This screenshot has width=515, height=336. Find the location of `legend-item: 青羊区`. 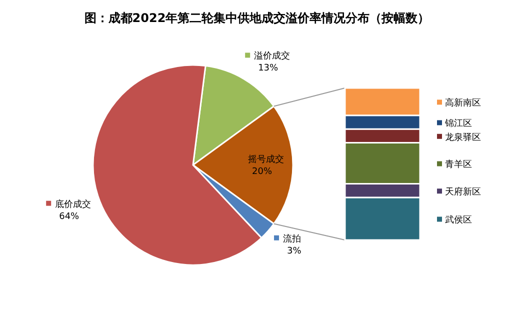

legend-item: 青羊区 is located at coordinates (454, 165).